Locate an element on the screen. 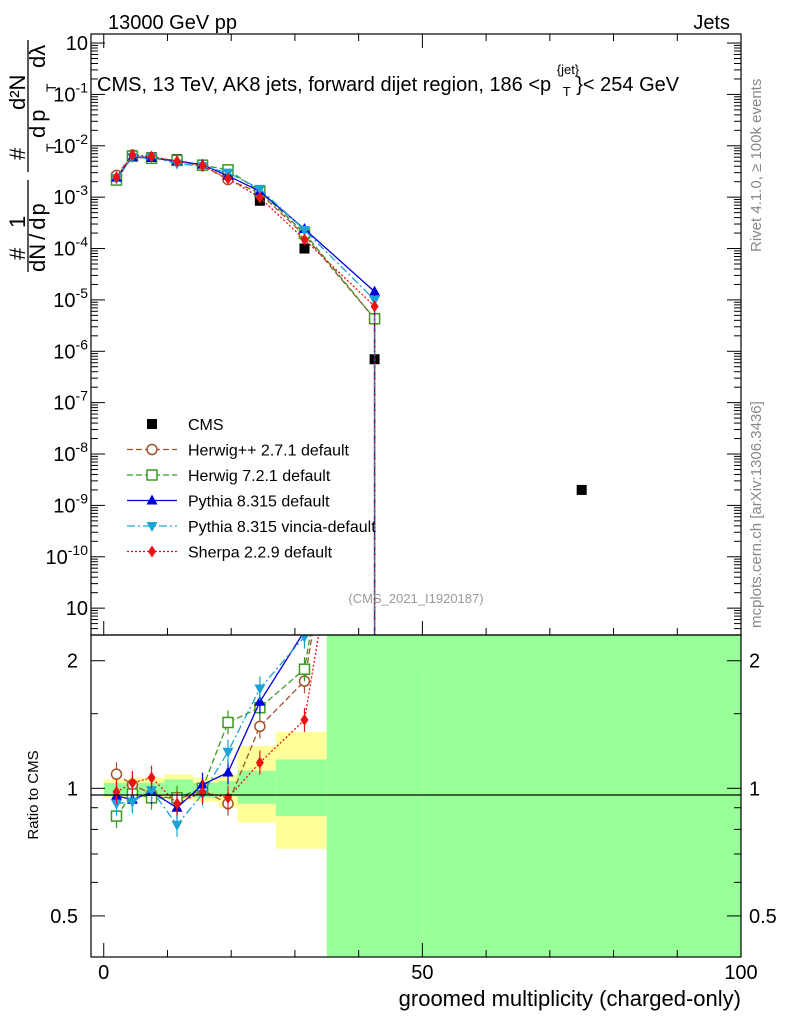  ratio-series is located at coordinates (215, 736).